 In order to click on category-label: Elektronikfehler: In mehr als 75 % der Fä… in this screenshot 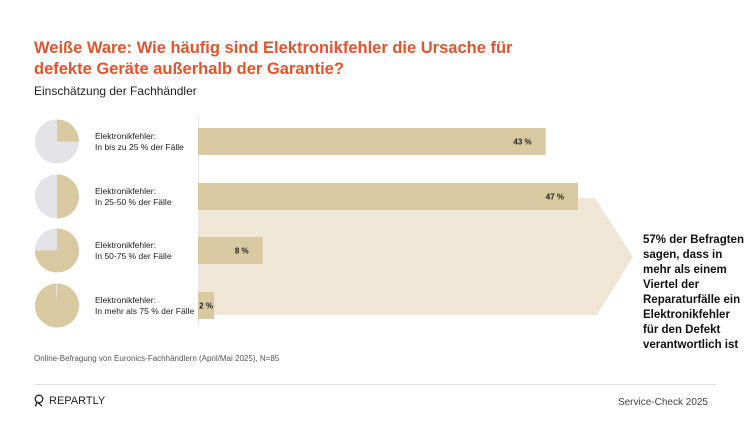, I will do `click(144, 306)`.